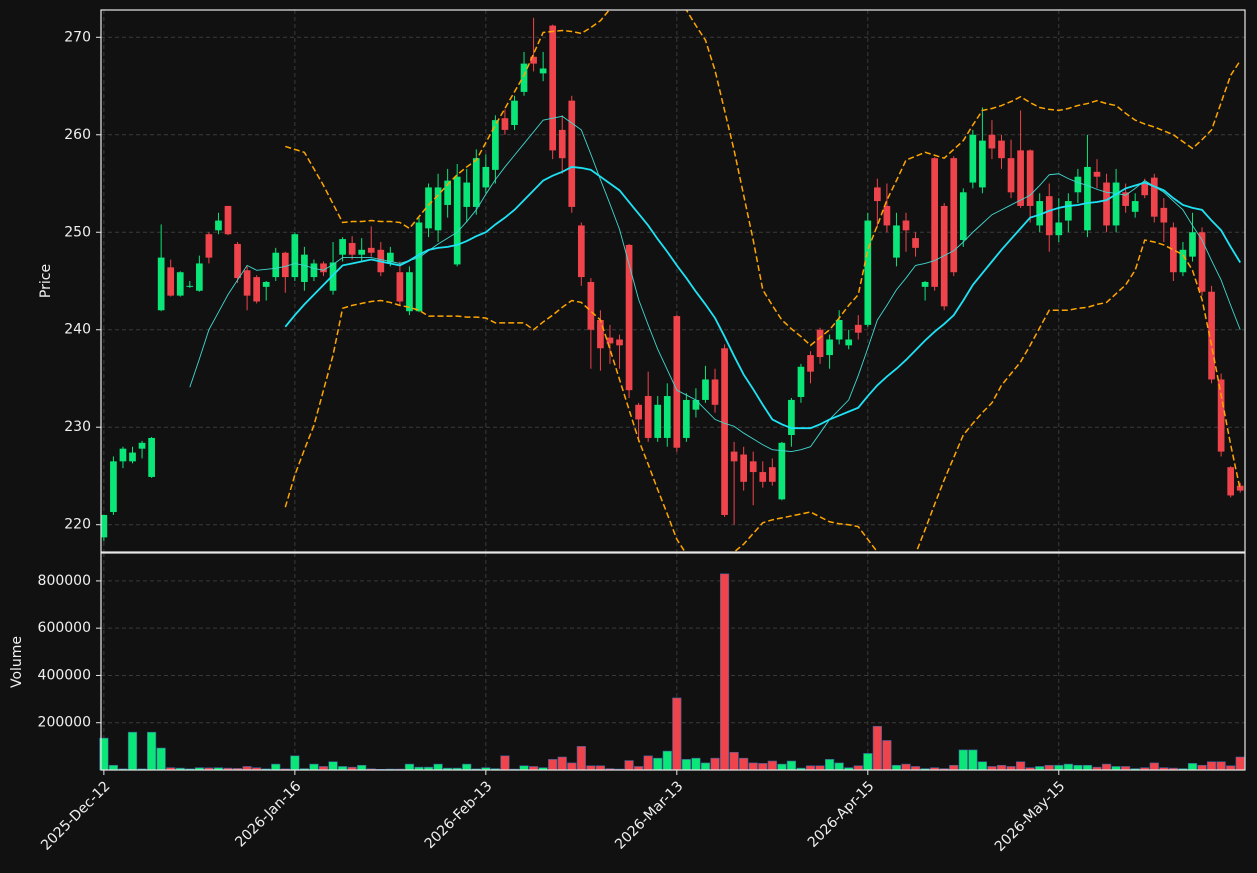 This screenshot has height=873, width=1257. I want to click on y-tick-label: 600000, so click(64, 628).